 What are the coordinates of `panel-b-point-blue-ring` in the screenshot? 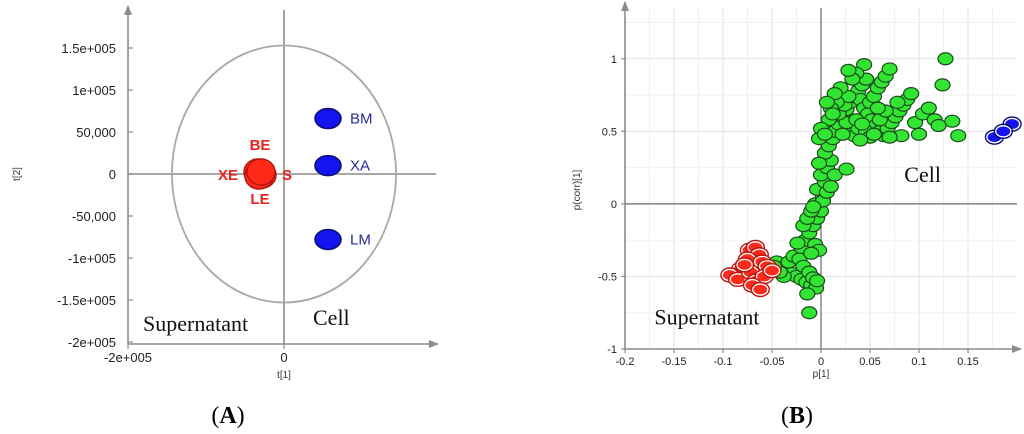 It's located at (1003, 131).